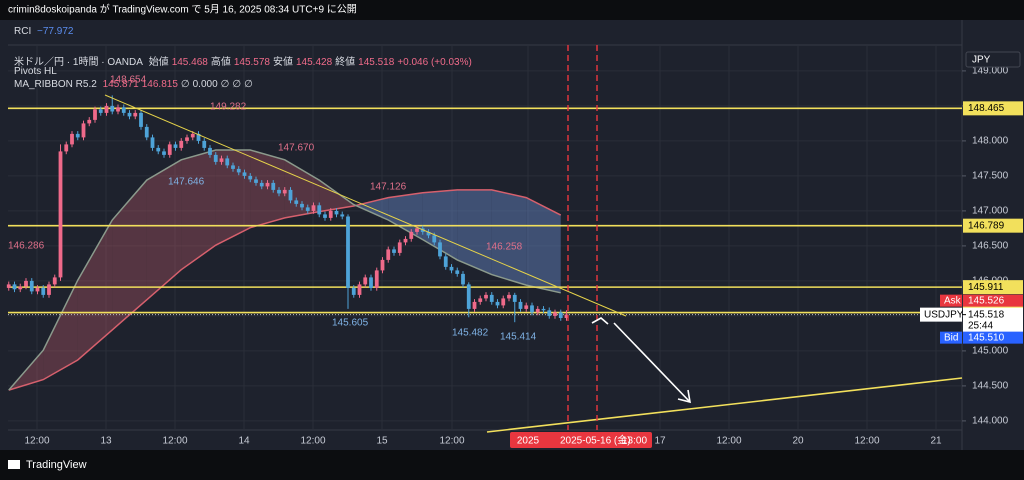 The image size is (1024, 480). I want to click on ask-tag, so click(951, 300).